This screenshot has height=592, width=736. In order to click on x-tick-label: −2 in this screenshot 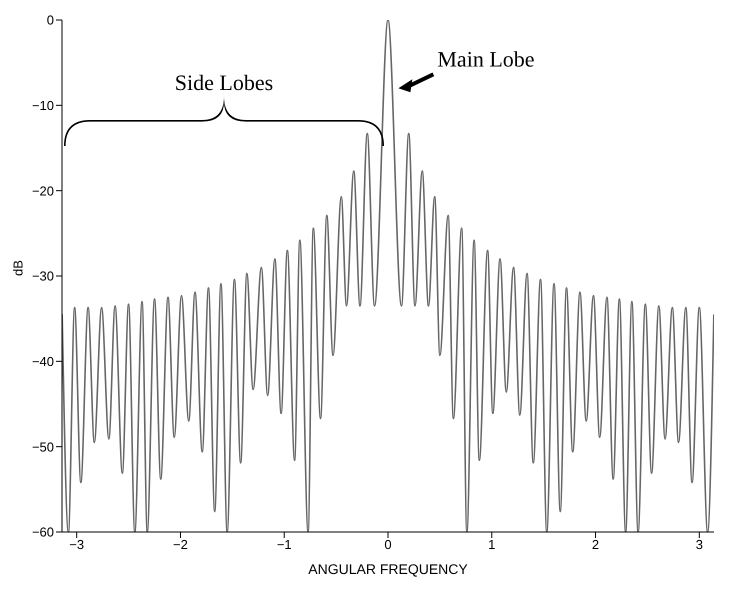, I will do `click(180, 544)`.